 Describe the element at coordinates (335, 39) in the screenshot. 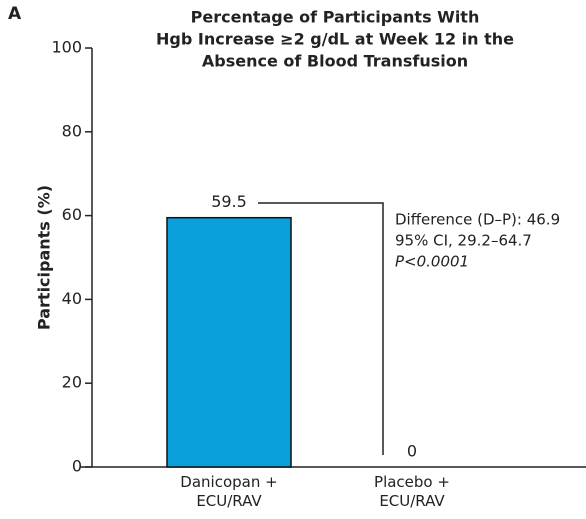

I see `chart-title: Hgb Increase ≥2 g/dL at Week 12 in the` at that location.